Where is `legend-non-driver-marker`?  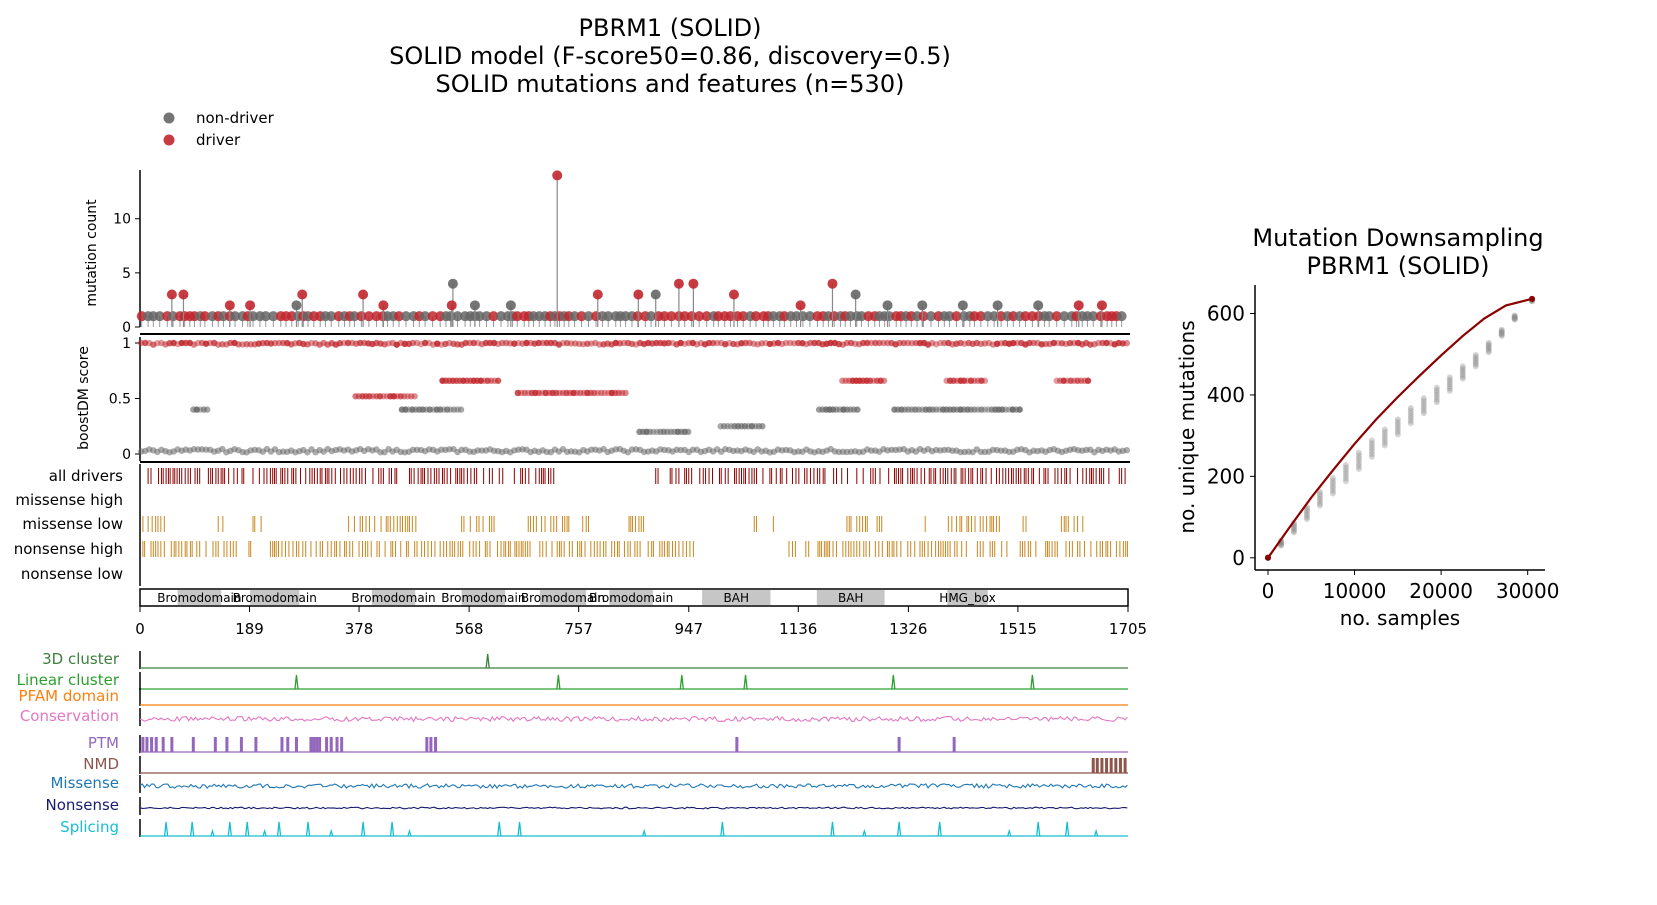
legend-non-driver-marker is located at coordinates (169, 118).